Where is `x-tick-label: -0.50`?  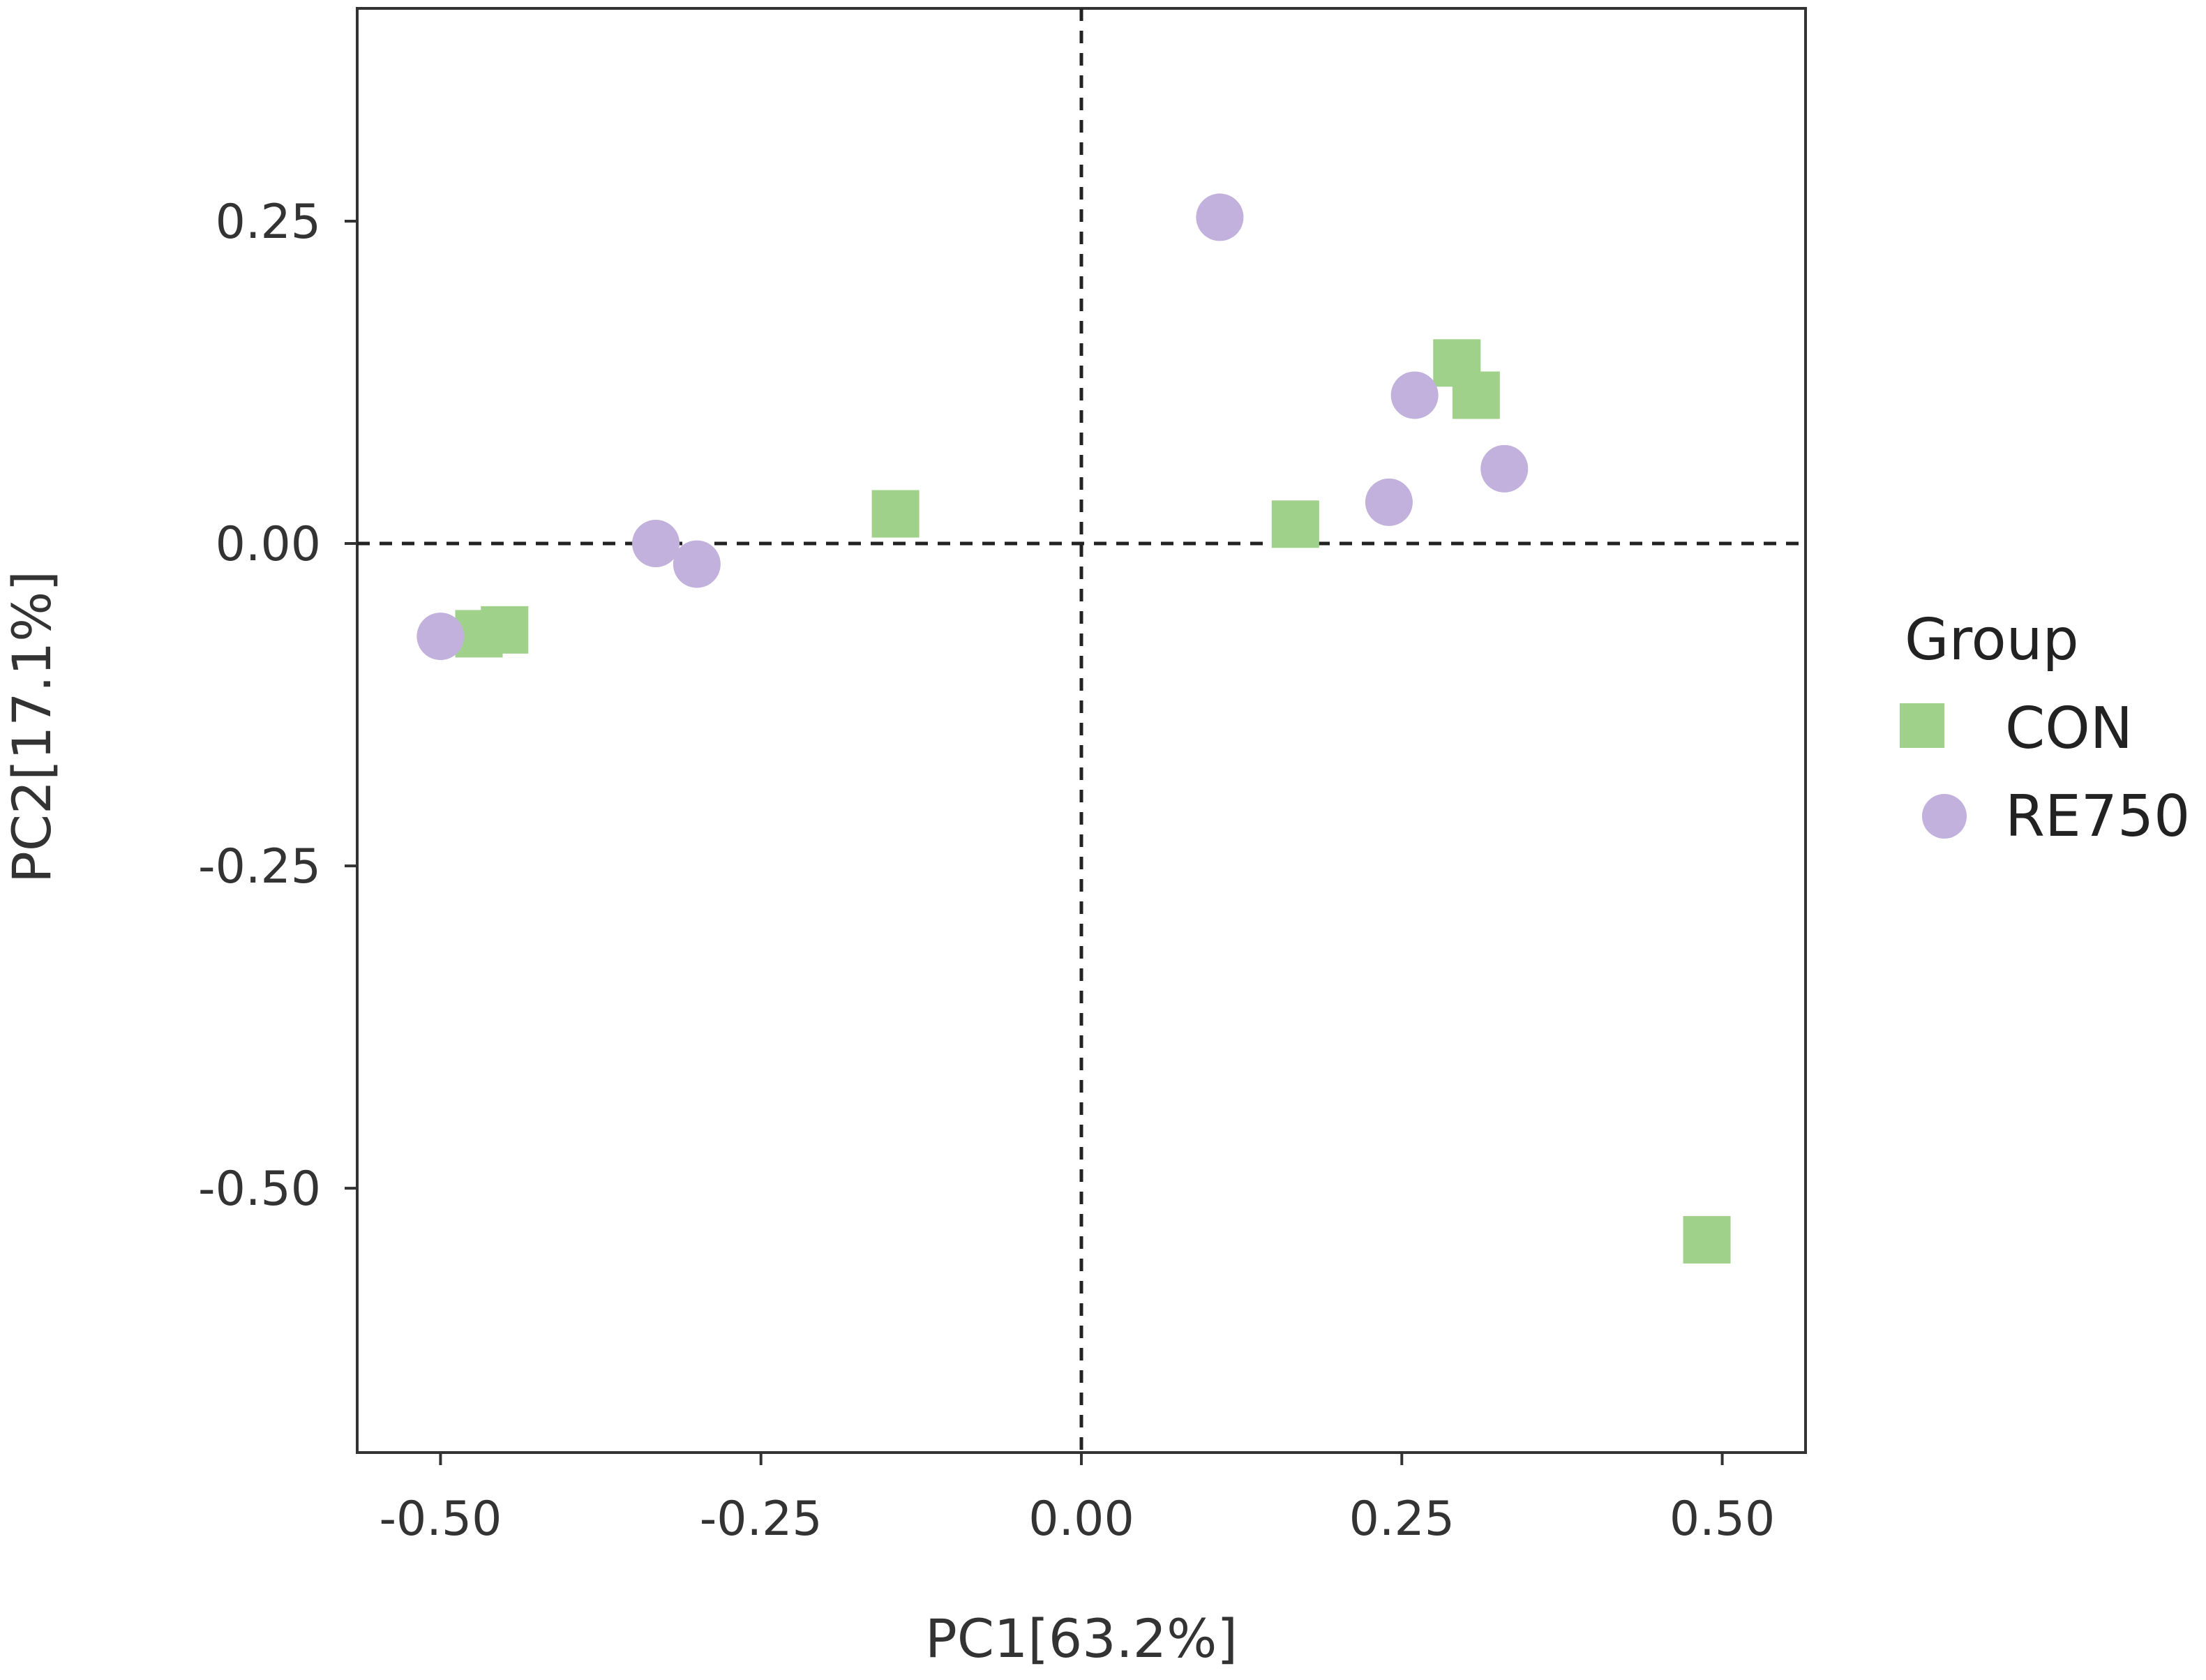
x-tick-label: -0.50 is located at coordinates (440, 1519).